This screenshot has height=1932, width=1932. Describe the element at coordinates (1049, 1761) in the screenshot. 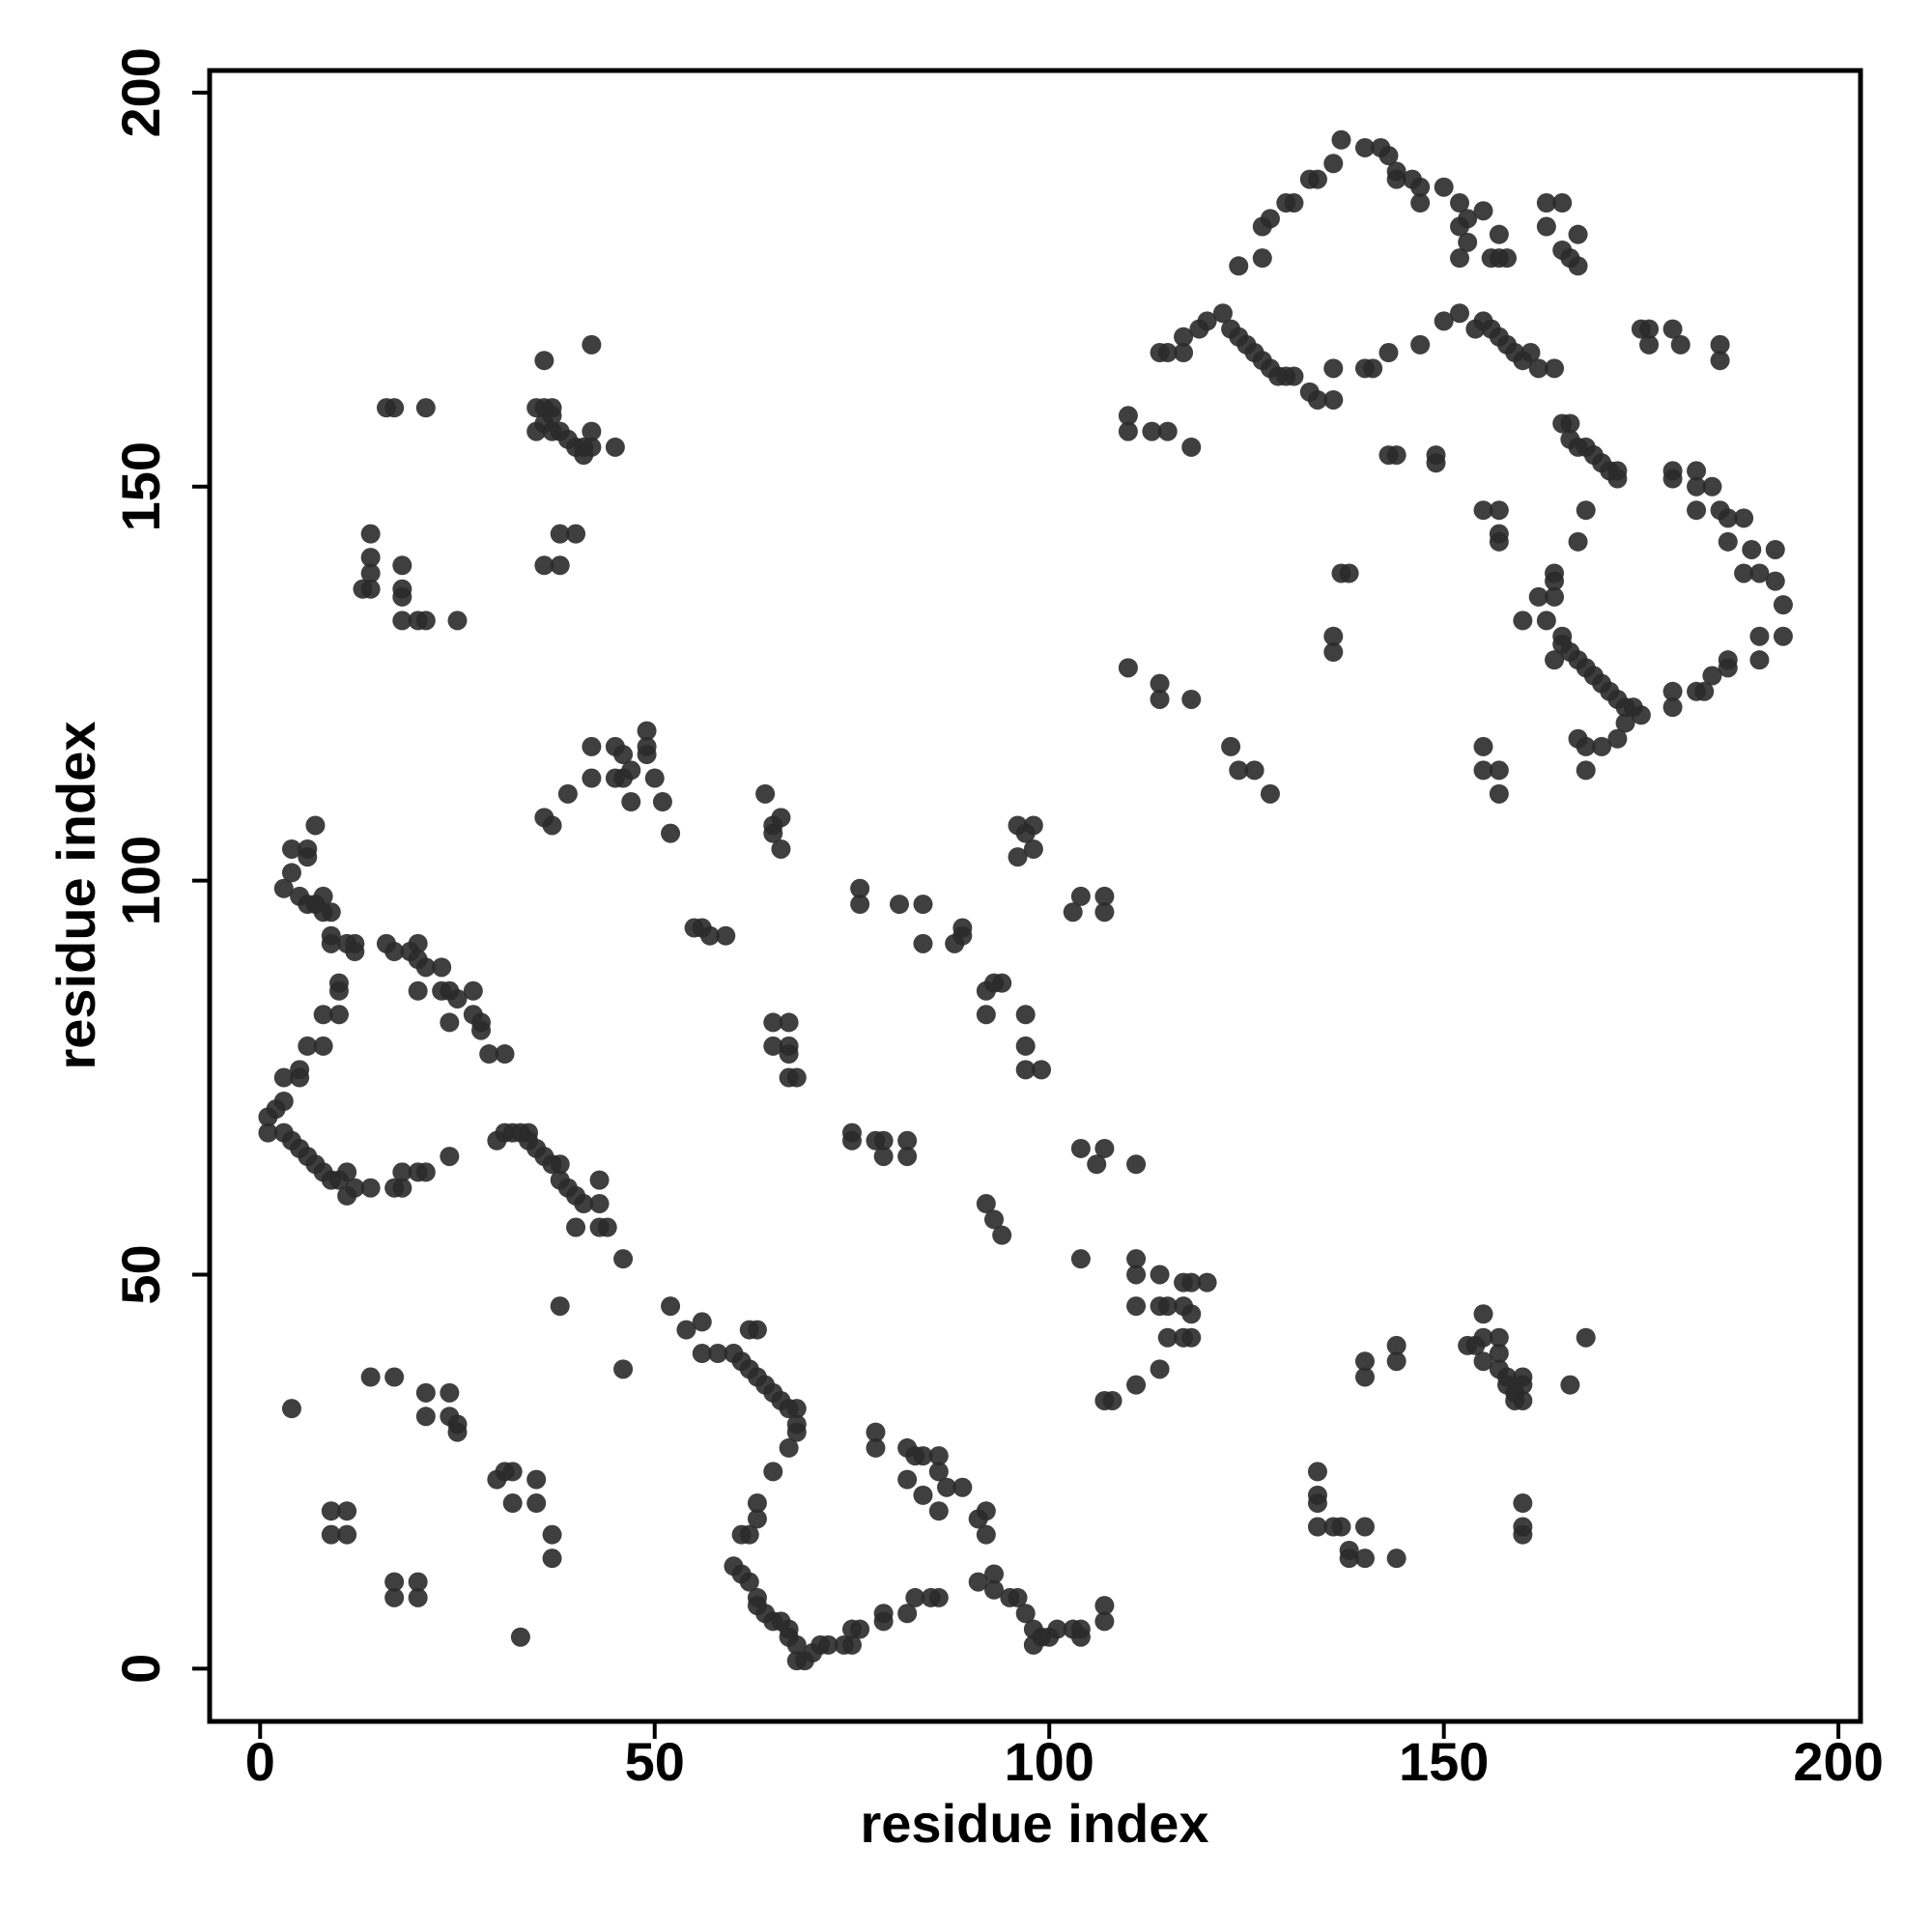

I see `x-tick-label: 100` at that location.